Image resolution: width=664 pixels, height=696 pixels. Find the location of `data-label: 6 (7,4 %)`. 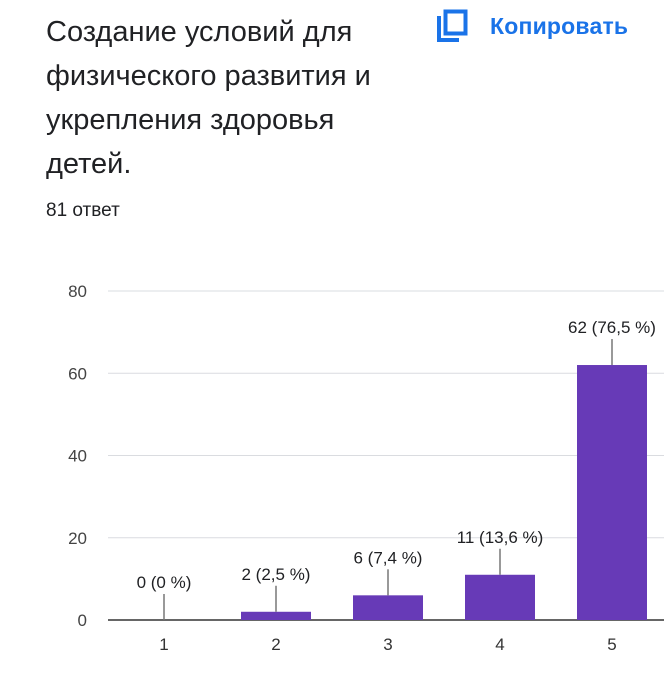

data-label: 6 (7,4 %) is located at coordinates (388, 557).